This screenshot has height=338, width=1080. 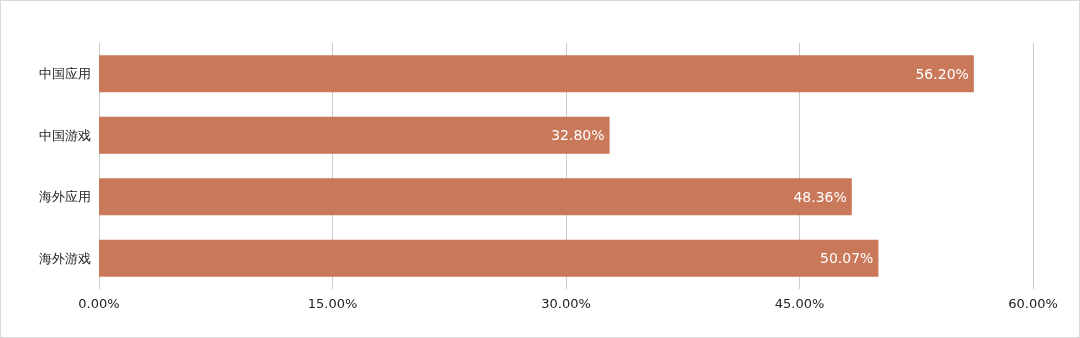 What do you see at coordinates (65, 74) in the screenshot?
I see `y-tick-label: 中国应用` at bounding box center [65, 74].